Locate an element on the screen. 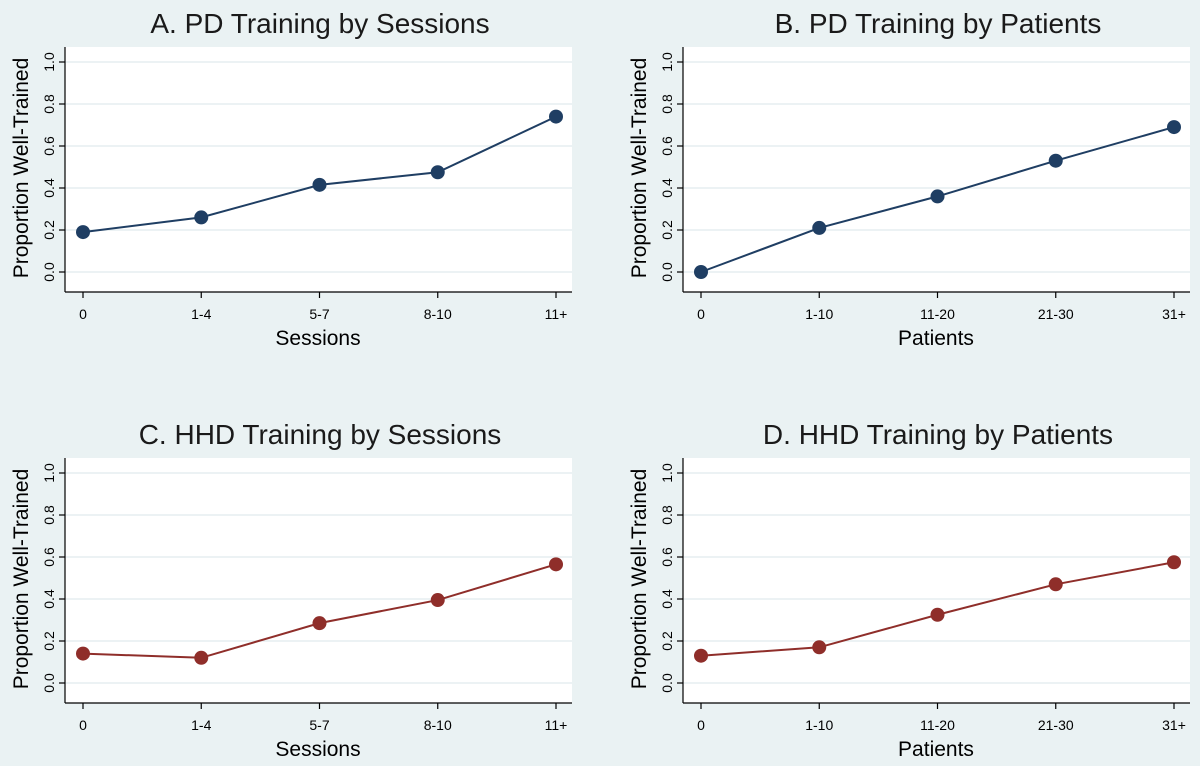 The image size is (1200, 766). panel-title: D. HHD Training by Patients is located at coordinates (938, 434).